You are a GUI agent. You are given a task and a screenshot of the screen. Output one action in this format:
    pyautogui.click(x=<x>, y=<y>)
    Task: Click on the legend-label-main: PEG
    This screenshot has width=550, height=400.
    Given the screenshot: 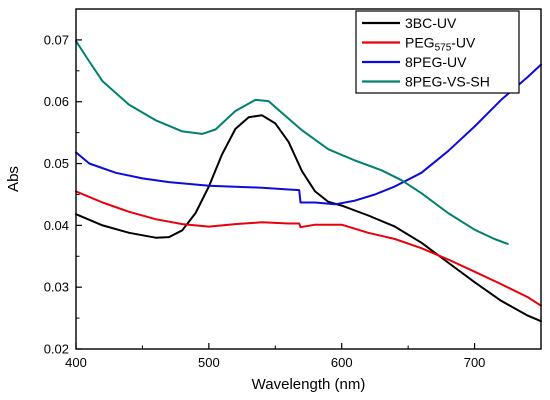 What is the action you would take?
    pyautogui.click(x=420, y=43)
    